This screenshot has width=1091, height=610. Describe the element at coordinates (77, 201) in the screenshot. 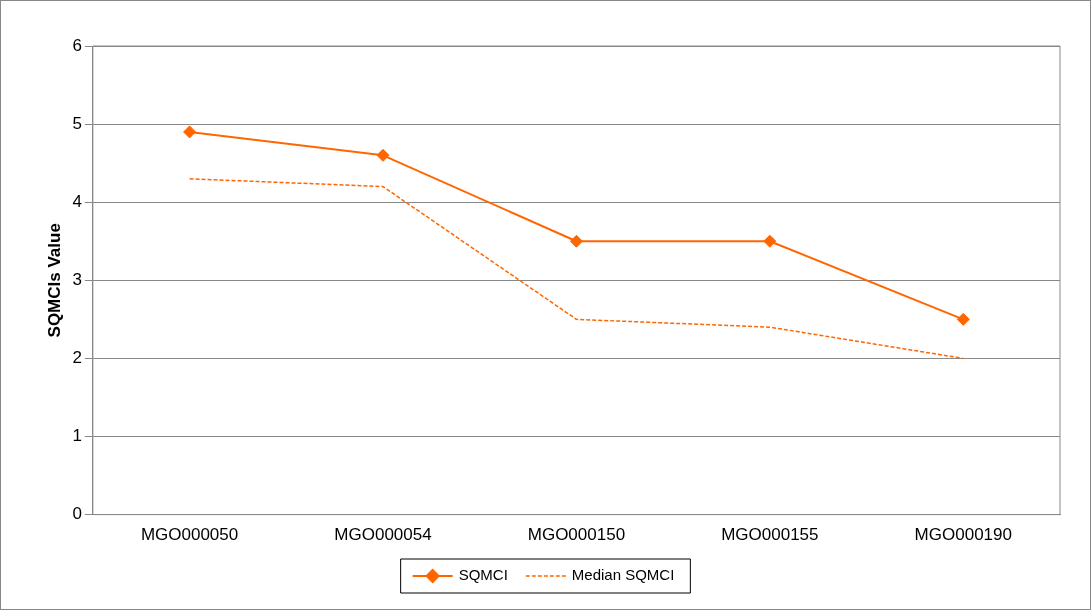

I see `y-tick-label: 4` at that location.